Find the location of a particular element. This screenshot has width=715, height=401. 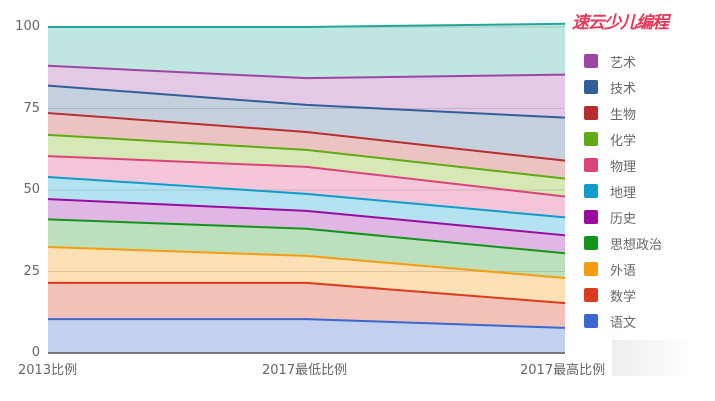

legend-label: 化学 is located at coordinates (623, 141).